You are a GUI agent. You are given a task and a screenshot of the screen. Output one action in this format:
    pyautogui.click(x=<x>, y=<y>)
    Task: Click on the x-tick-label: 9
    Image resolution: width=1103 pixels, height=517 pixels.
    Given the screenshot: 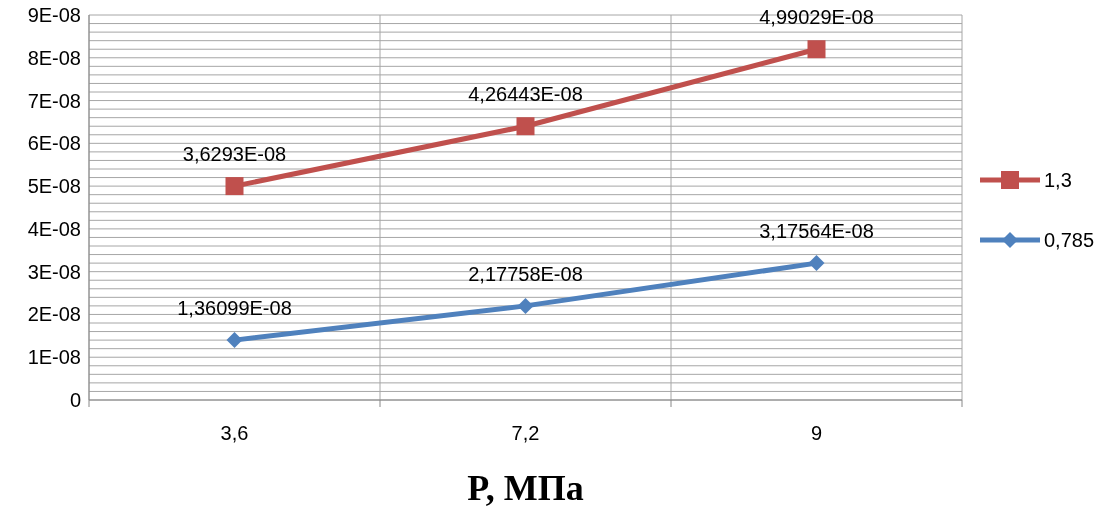 What is the action you would take?
    pyautogui.click(x=816, y=433)
    